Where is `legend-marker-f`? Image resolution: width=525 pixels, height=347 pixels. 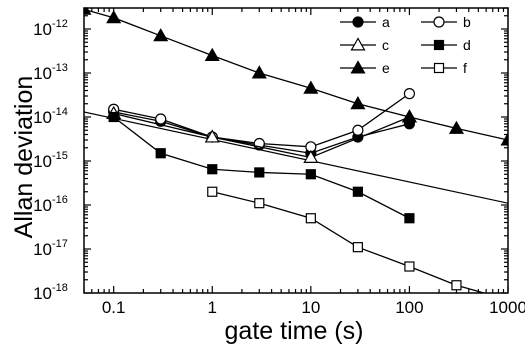 legend-marker-f is located at coordinates (439, 68).